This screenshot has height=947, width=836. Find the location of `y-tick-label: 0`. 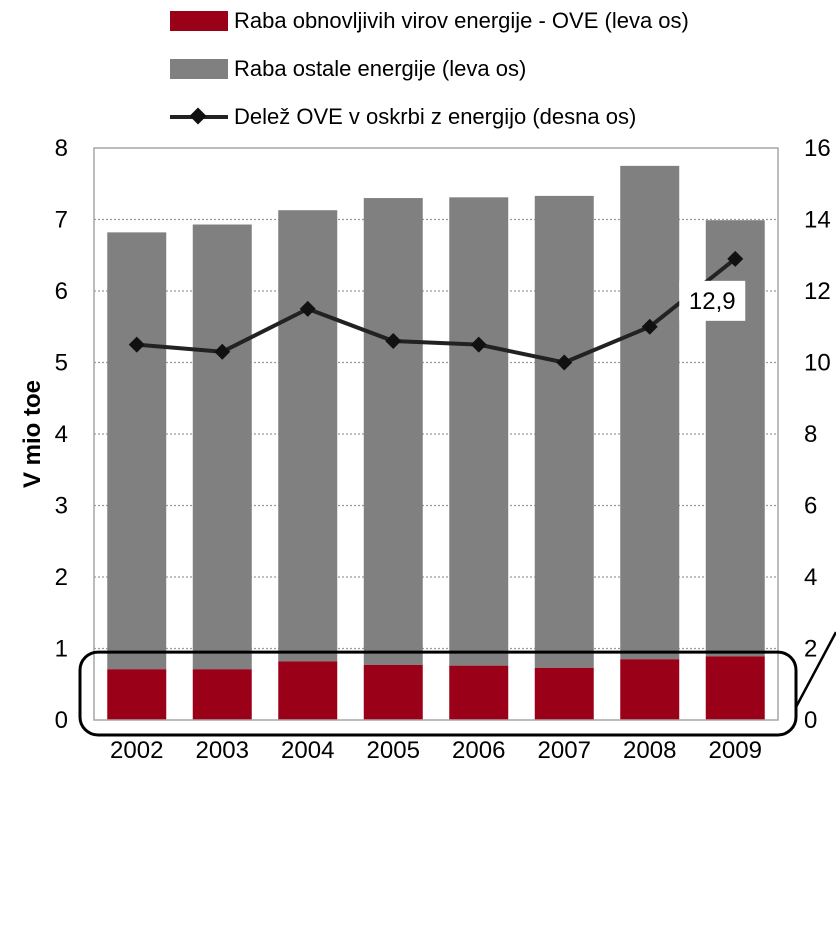

y-tick-label: 0 is located at coordinates (61, 720).